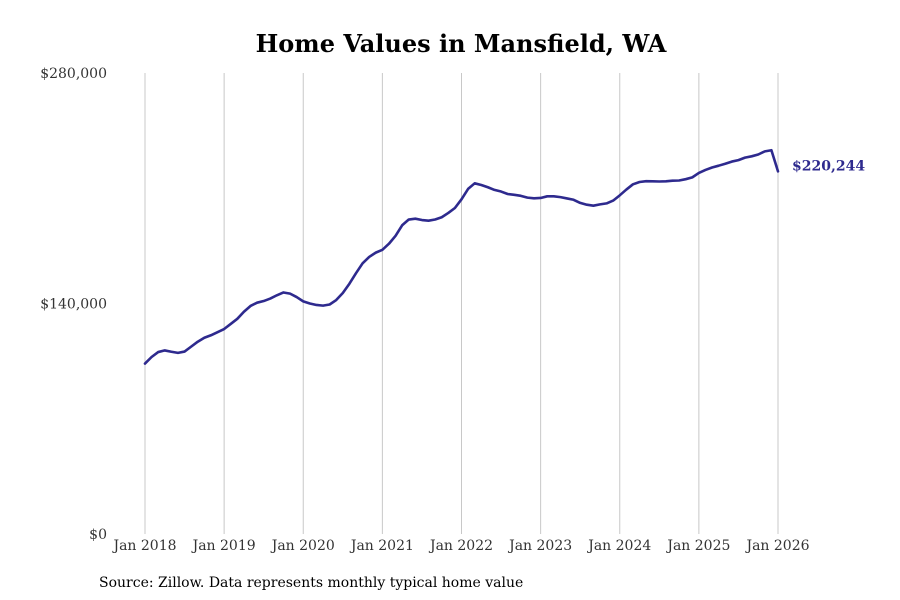 This screenshot has height=600, width=900. Describe the element at coordinates (381, 546) in the screenshot. I see `x-tick-label: Jan 2021` at that location.